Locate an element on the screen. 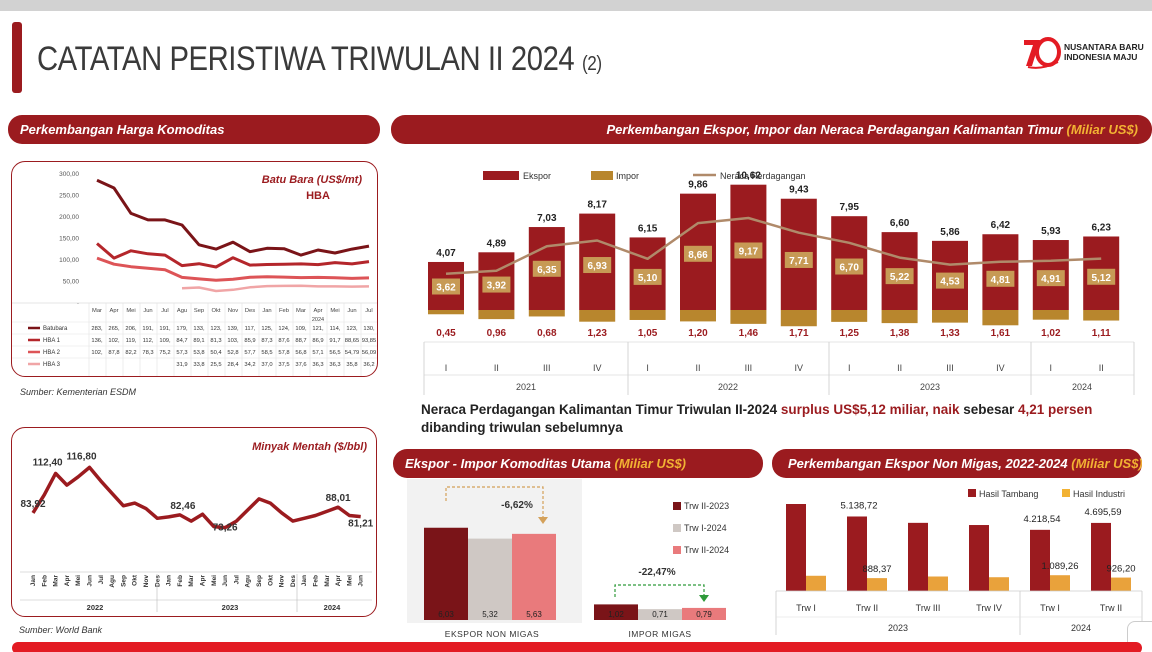 This screenshot has width=1152, height=652. banner-komoditas-utama-unit: (Miliar US$) is located at coordinates (650, 463).